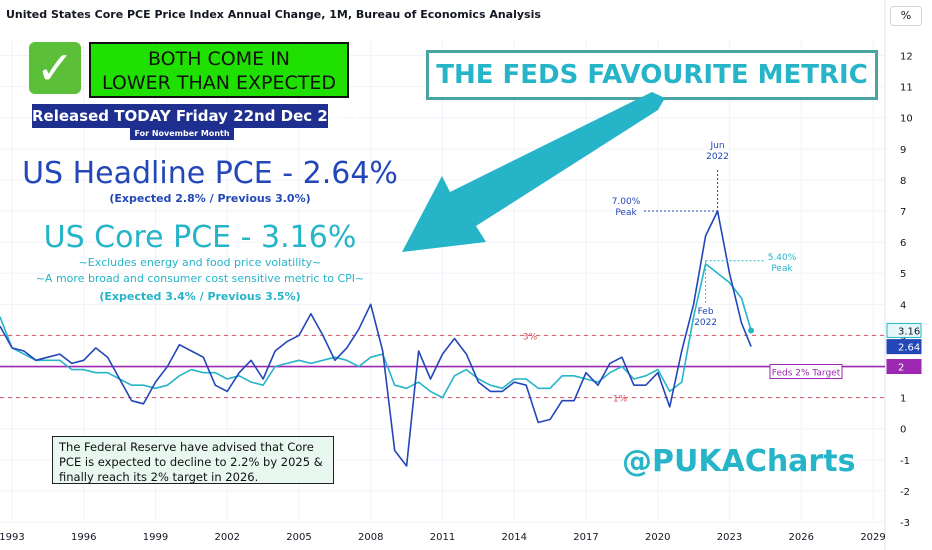 This screenshot has height=550, width=932. What do you see at coordinates (903, 212) in the screenshot?
I see `y-tick-label: 7` at bounding box center [903, 212].